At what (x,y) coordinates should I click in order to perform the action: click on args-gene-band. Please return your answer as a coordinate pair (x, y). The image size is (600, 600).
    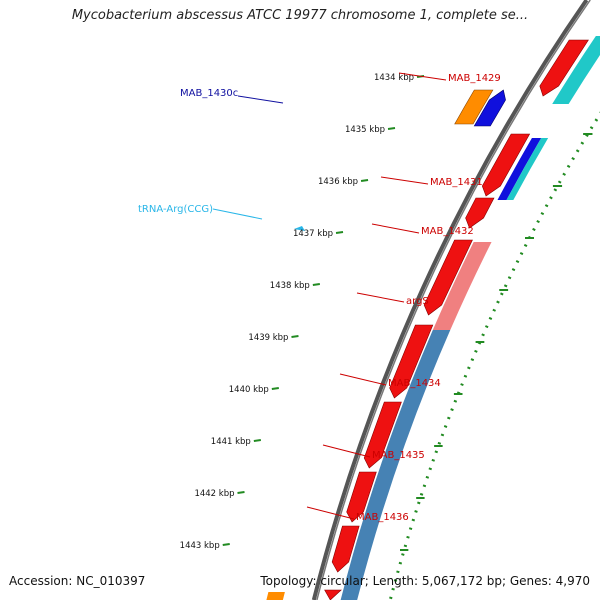
    Looking at the image, I should click on (462, 286).